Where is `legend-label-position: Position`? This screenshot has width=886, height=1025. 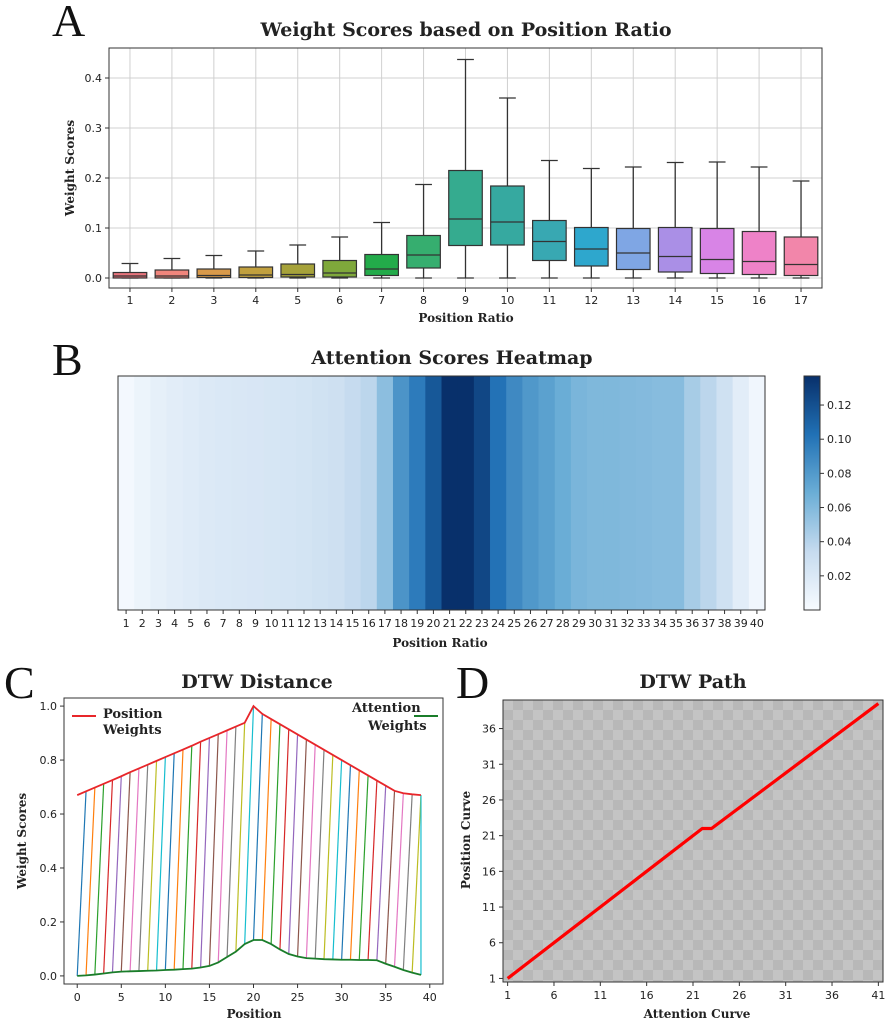
legend-label-position: Position is located at coordinates (133, 714).